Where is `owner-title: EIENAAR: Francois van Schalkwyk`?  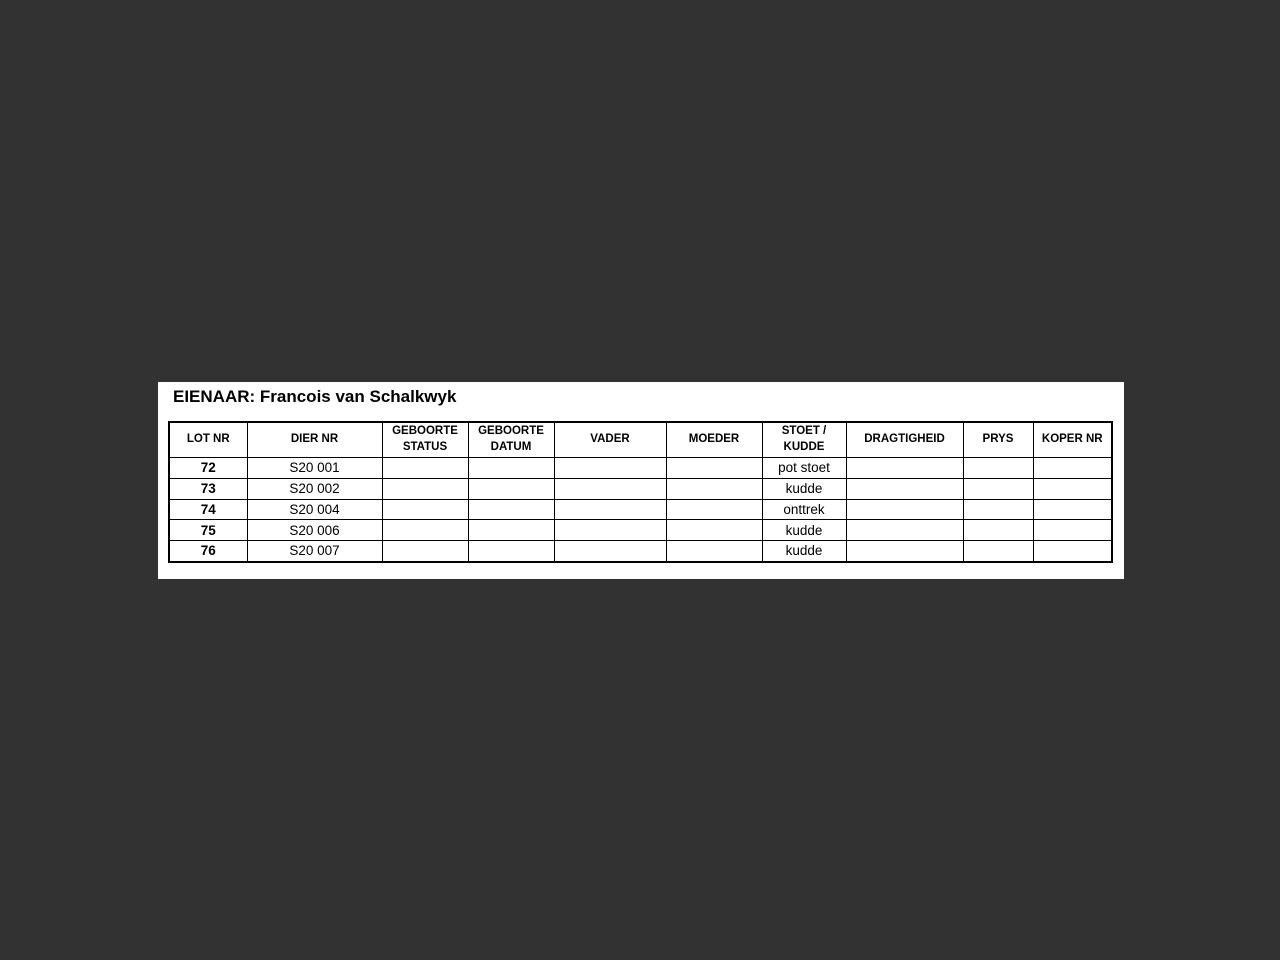 owner-title: EIENAAR: Francois van Schalkwyk is located at coordinates (315, 396).